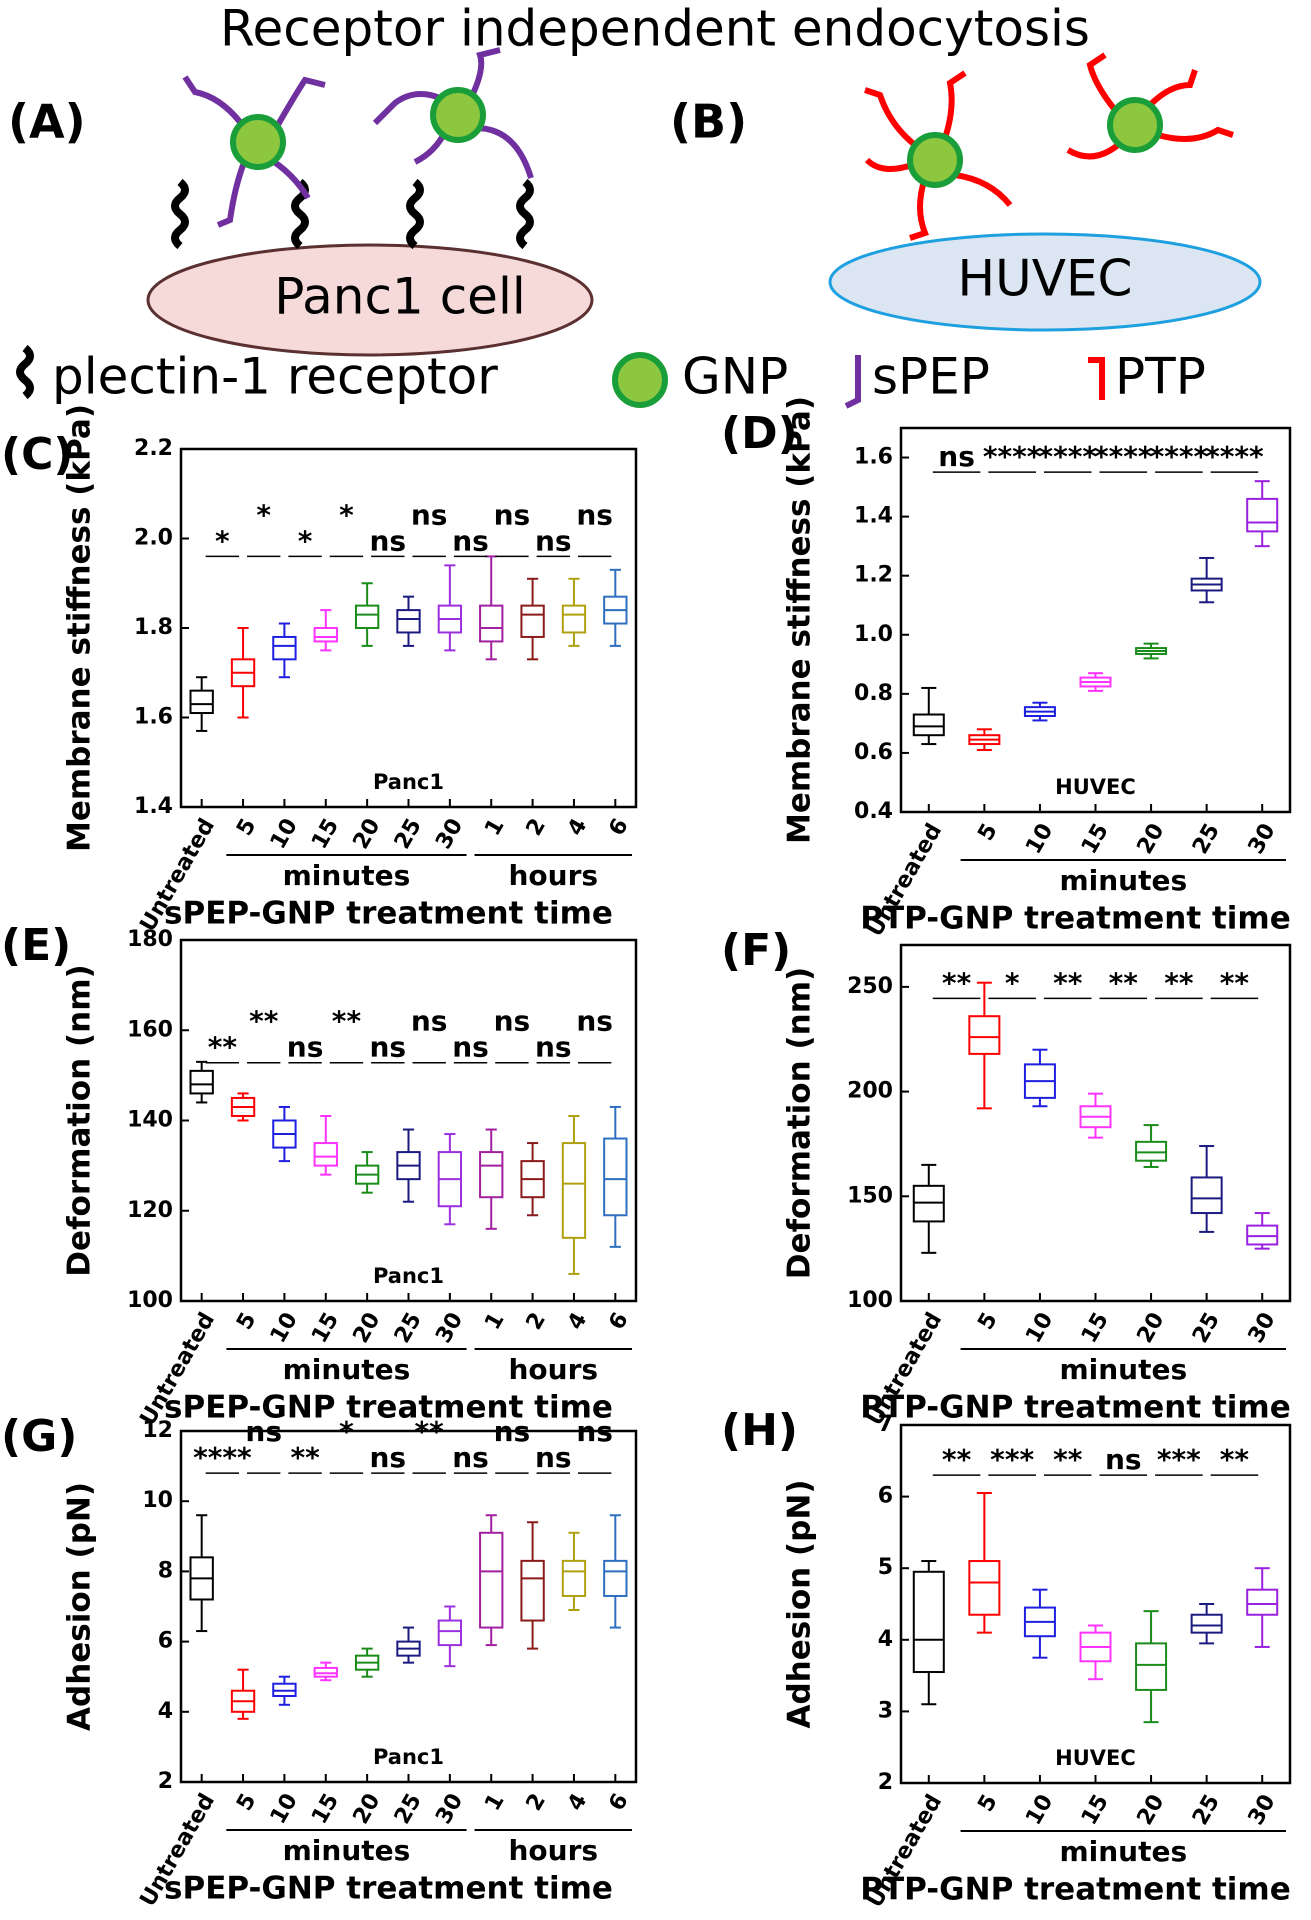 This screenshot has height=1920, width=1311. What do you see at coordinates (759, 433) in the screenshot?
I see `panel-label: (D)` at bounding box center [759, 433].